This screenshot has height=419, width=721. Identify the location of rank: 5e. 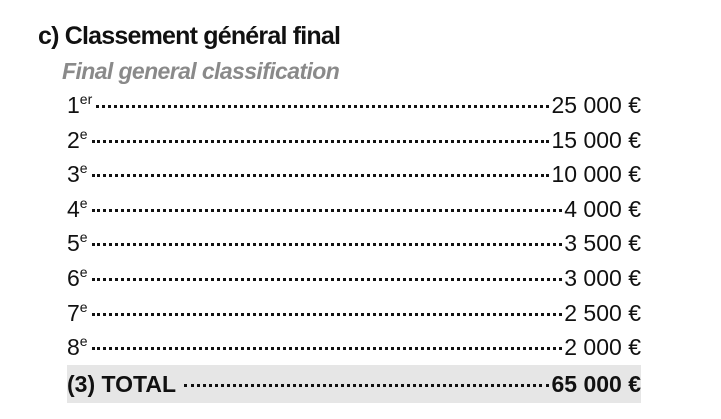
(77, 243).